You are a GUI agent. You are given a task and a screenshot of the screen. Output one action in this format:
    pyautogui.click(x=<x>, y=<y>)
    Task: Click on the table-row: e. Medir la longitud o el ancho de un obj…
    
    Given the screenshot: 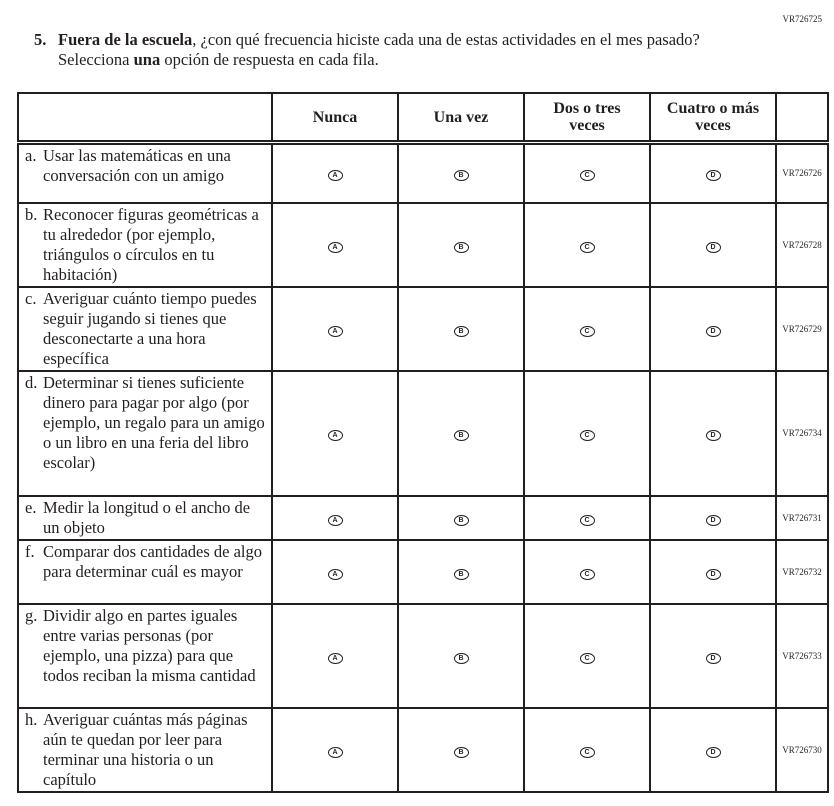 What is the action you would take?
    pyautogui.click(x=423, y=517)
    